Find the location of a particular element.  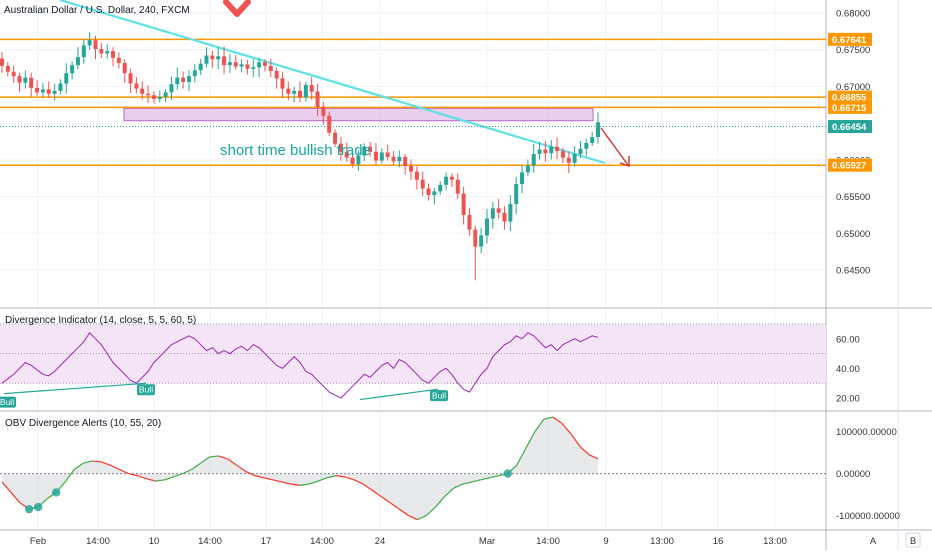

price-label-text: 0.67641 is located at coordinates (849, 40).